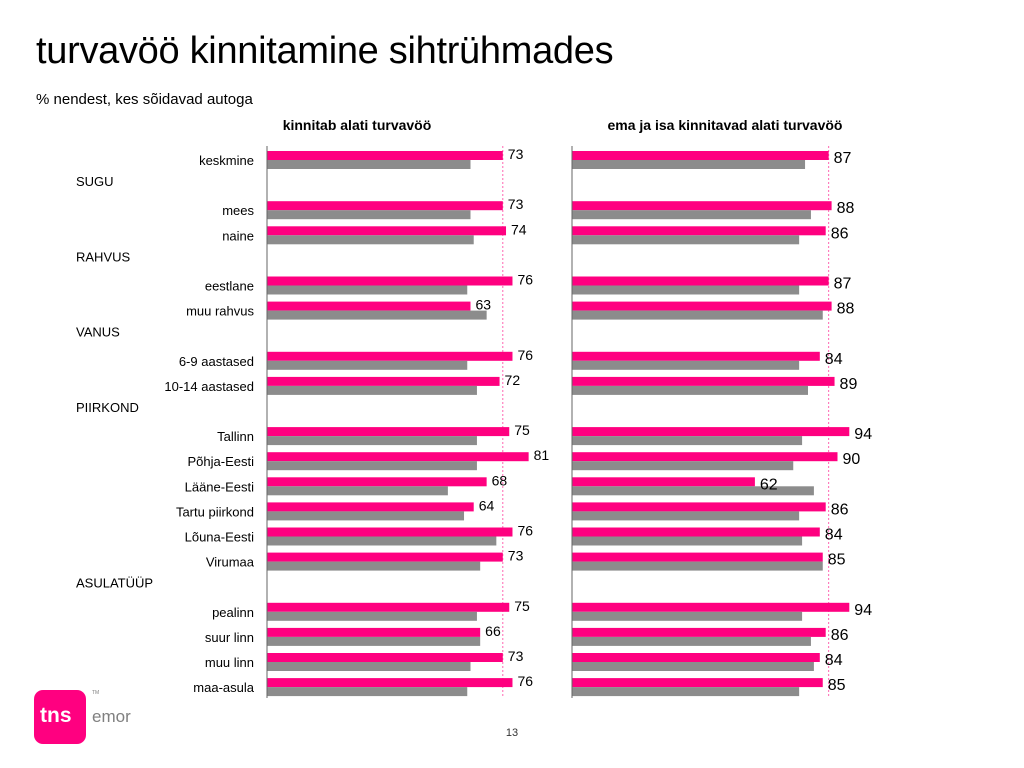 The image size is (1024, 768). Describe the element at coordinates (82, 717) in the screenshot. I see `tns-emor-logo: tns emor TM` at that location.